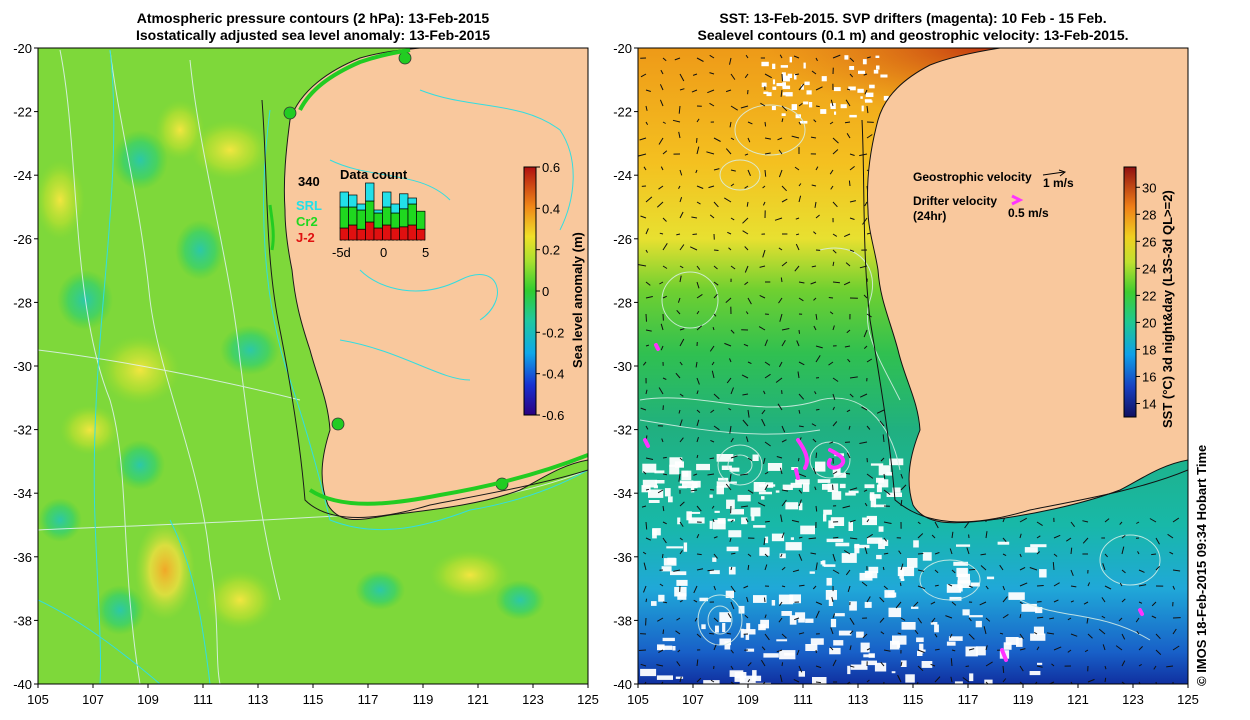 The image size is (1250, 720). Describe the element at coordinates (622, 557) in the screenshot. I see `right-y-tick-label: -36` at that location.